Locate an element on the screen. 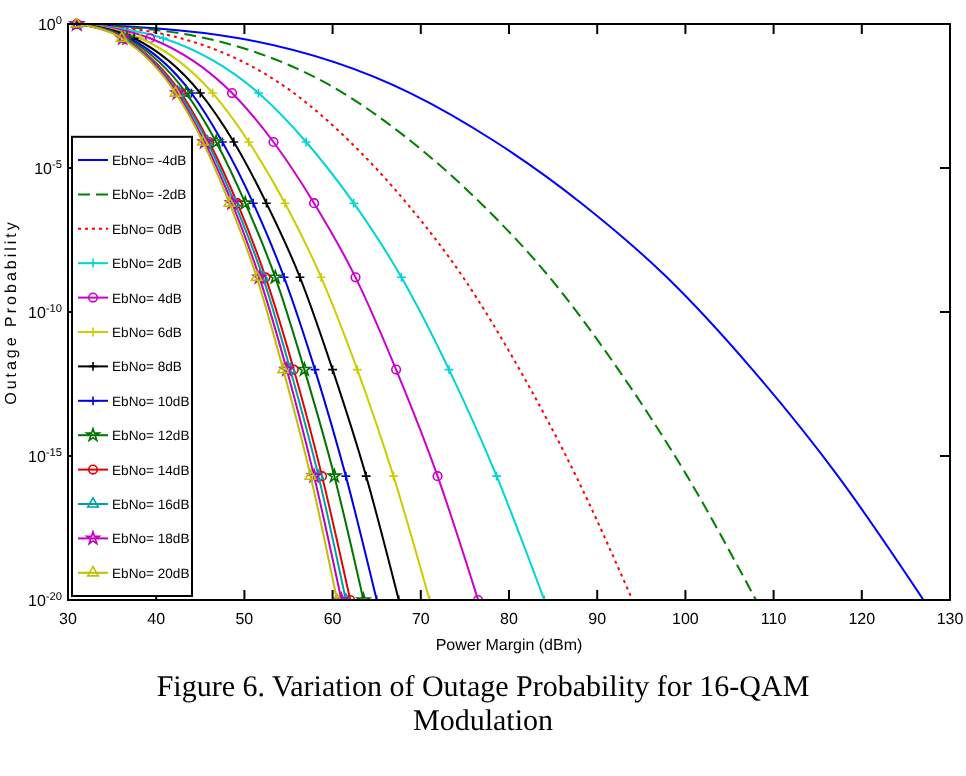 This screenshot has width=966, height=776. x-tick-label: 60 is located at coordinates (333, 619).